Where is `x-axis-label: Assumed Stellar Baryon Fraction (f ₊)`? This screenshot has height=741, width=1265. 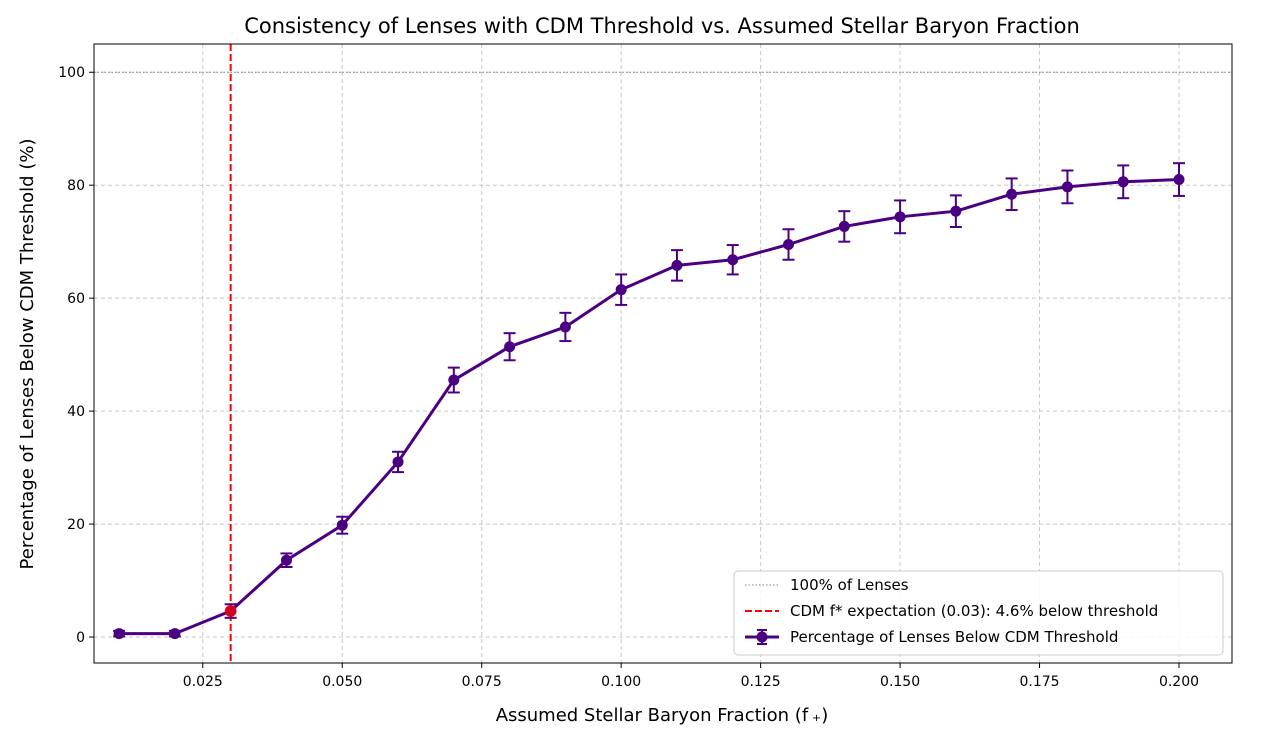 x-axis-label: Assumed Stellar Baryon Fraction (f ₊) is located at coordinates (662, 715).